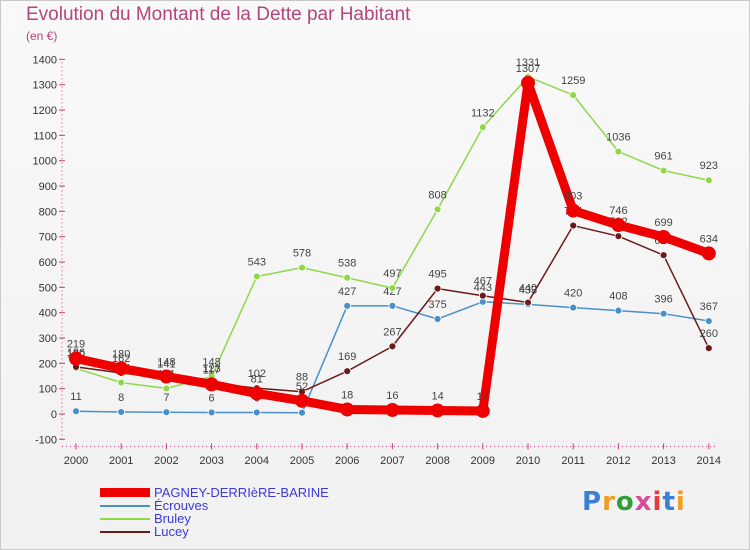 Image resolution: width=750 pixels, height=550 pixels. Describe the element at coordinates (121, 398) in the screenshot. I see `data-label: 8` at that location.